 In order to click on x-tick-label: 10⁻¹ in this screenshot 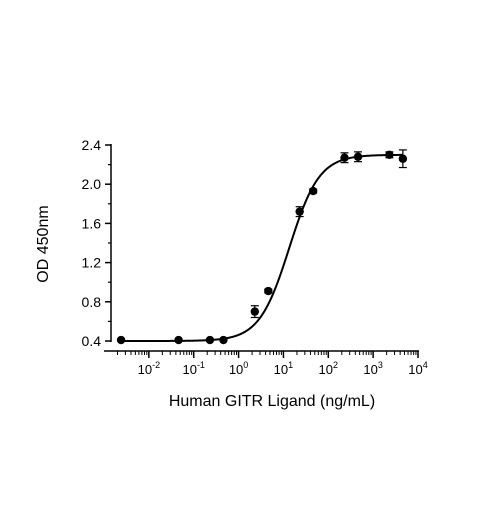, I will do `click(193, 368)`.